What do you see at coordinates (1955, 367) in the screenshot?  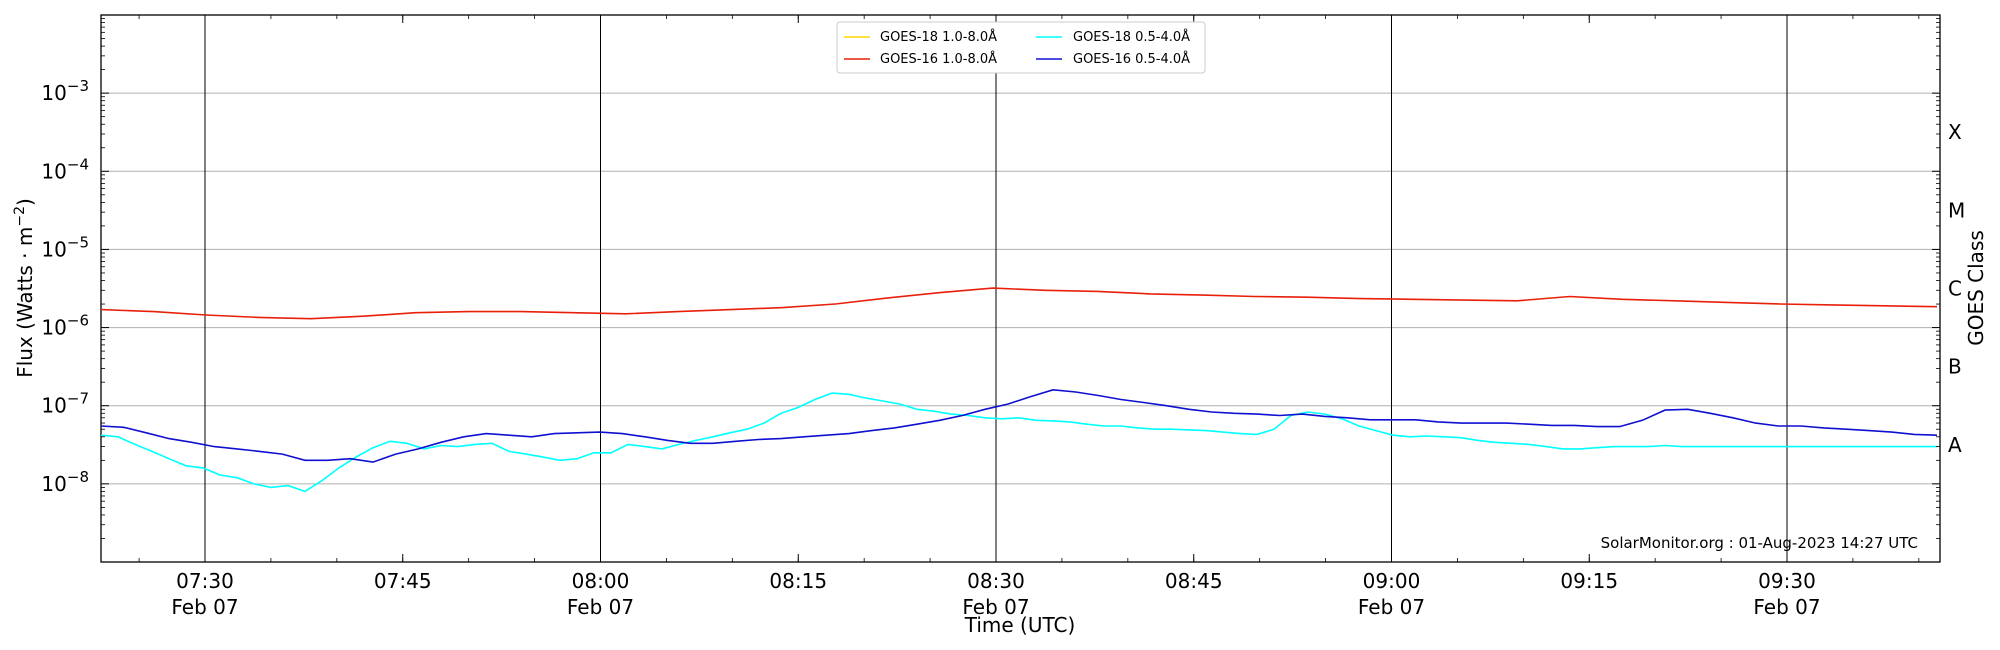 I see `goes-class-label: B` at bounding box center [1955, 367].